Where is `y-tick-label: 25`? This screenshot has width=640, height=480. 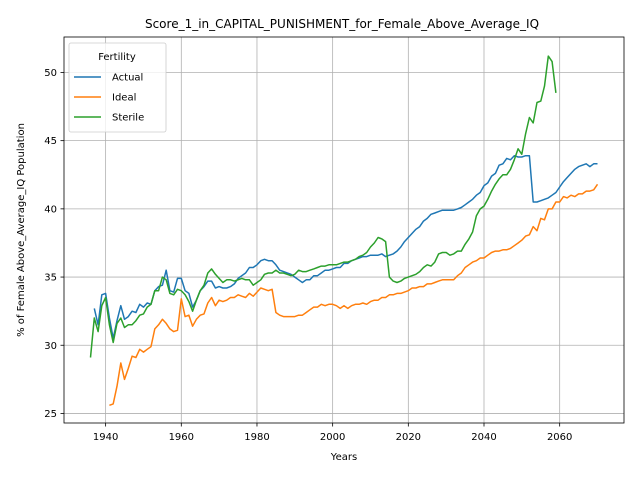 y-tick-label: 25 is located at coordinates (50, 414).